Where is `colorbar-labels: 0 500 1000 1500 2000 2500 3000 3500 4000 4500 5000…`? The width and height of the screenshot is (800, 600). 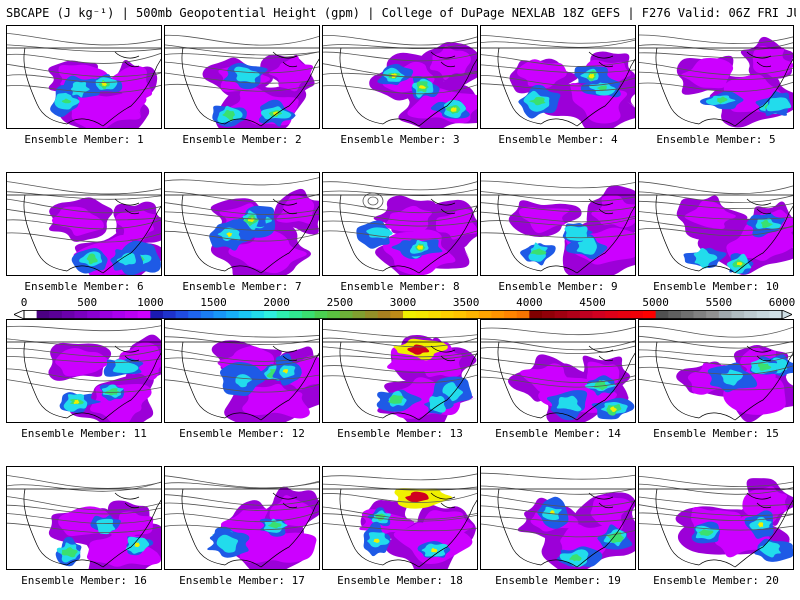
colorbar-labels: 0 500 1000 1500 2000 2500 3000 3500 4000 4500 5000… is located at coordinates (400, 302).